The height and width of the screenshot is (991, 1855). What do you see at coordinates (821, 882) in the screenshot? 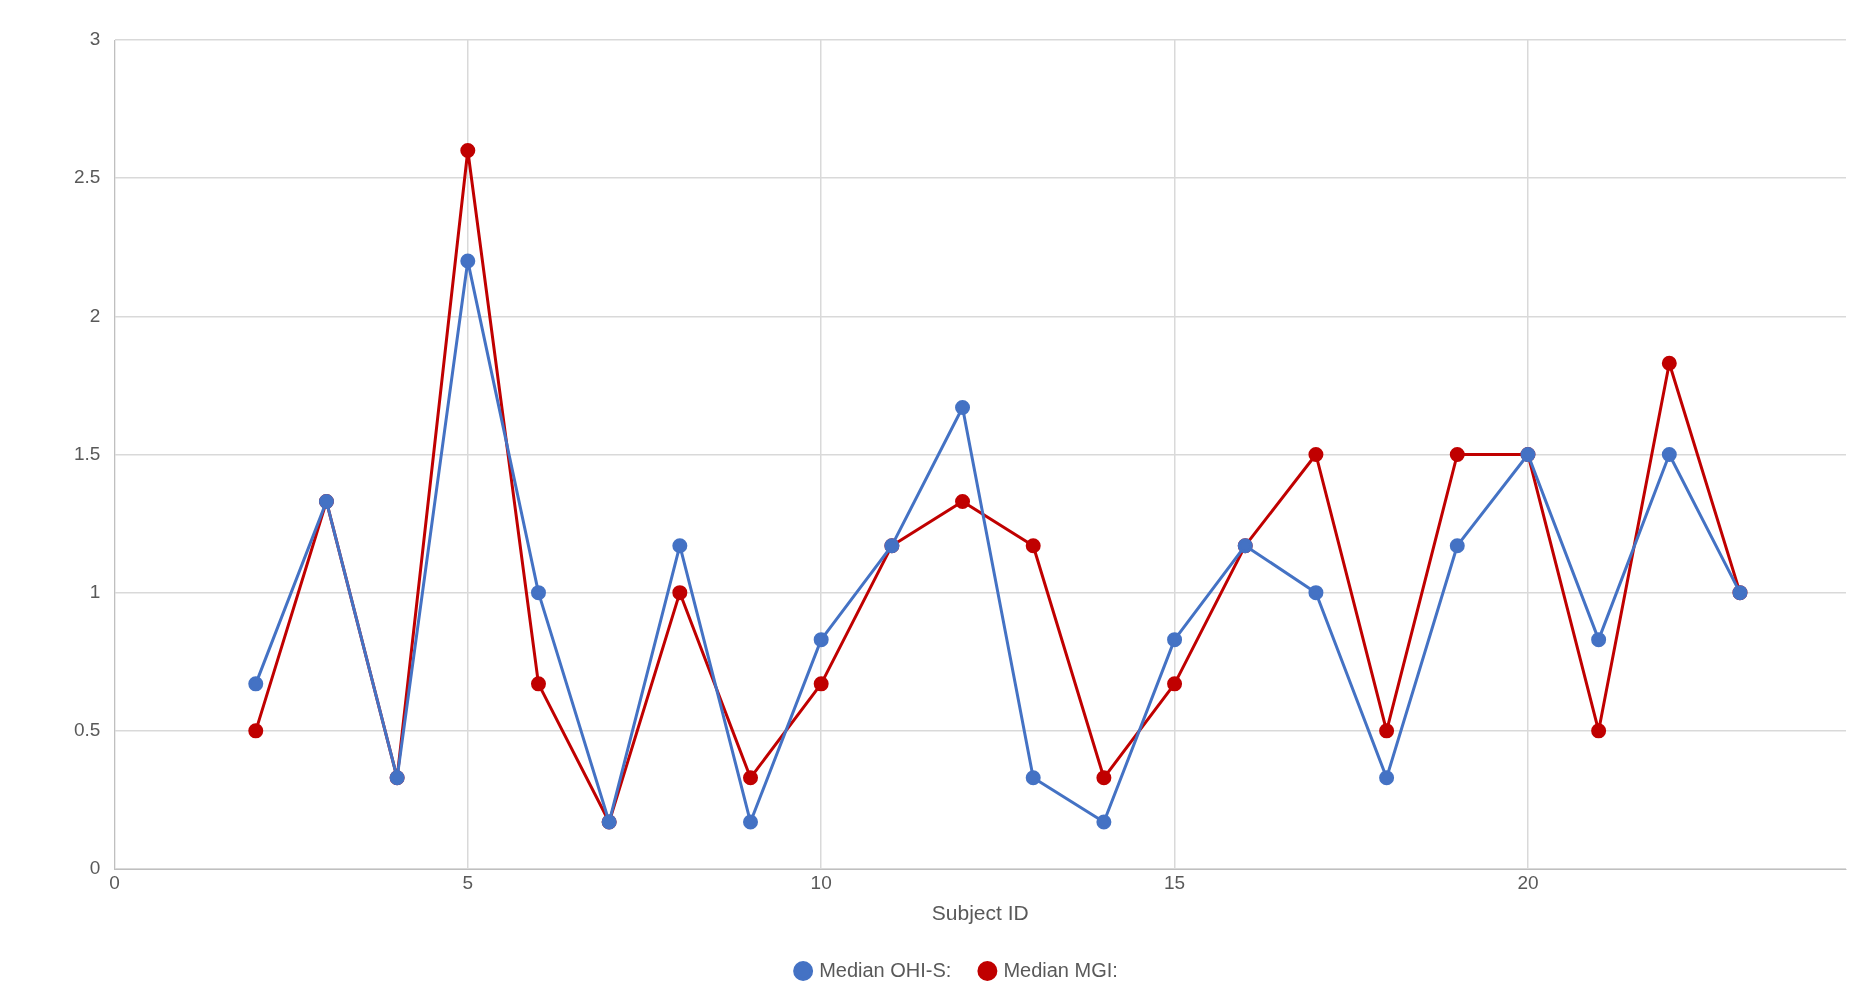
I see `x-tick-label: 10` at bounding box center [821, 882].